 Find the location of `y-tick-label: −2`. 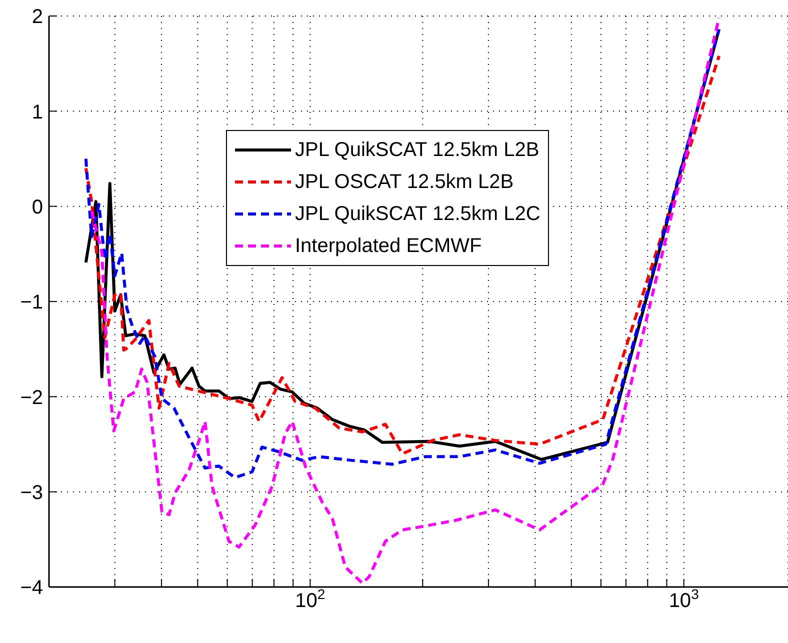

y-tick-label: −2 is located at coordinates (31, 397).